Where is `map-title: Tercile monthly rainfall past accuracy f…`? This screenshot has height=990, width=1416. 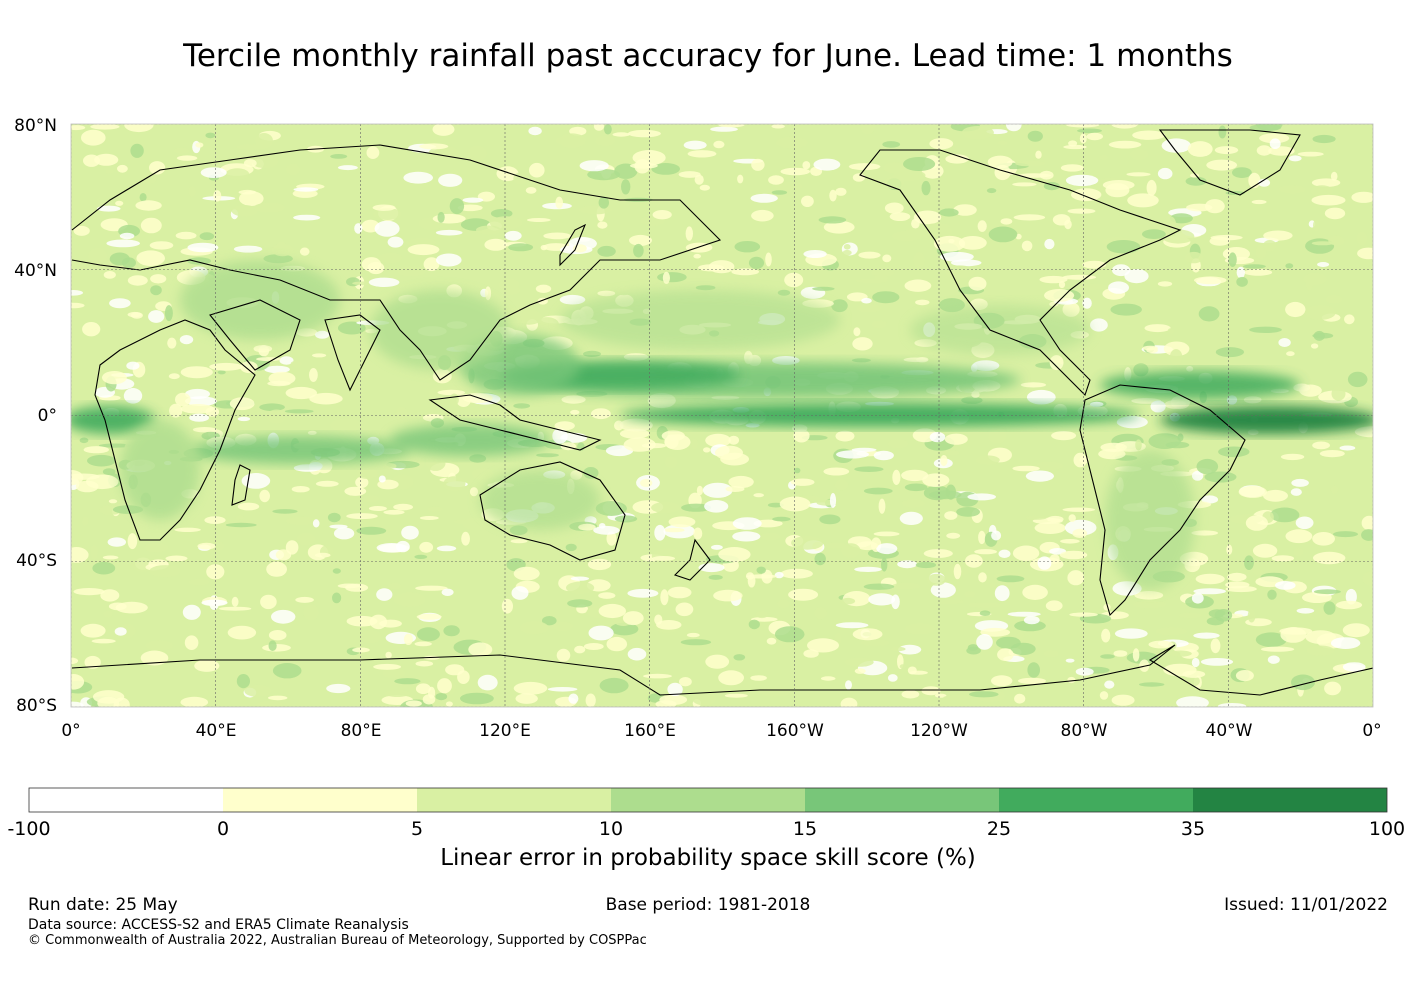
map-title: Tercile monthly rainfall past accuracy f… is located at coordinates (708, 56).